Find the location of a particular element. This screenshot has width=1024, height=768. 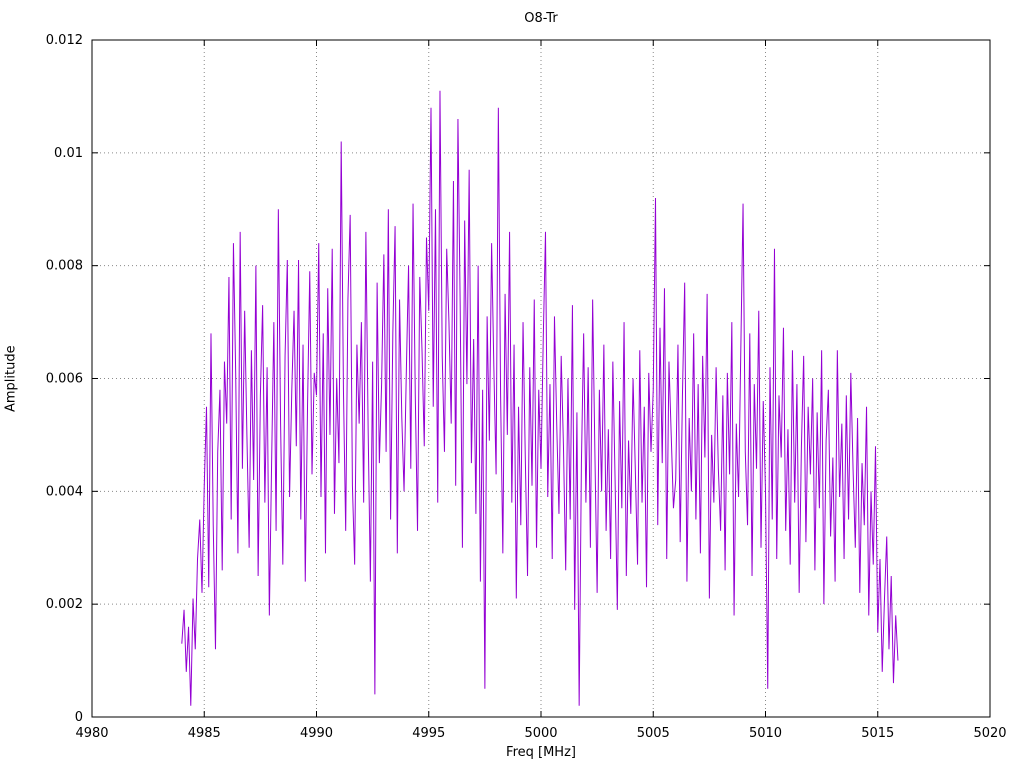

x-tick-label: 5015 is located at coordinates (877, 733).